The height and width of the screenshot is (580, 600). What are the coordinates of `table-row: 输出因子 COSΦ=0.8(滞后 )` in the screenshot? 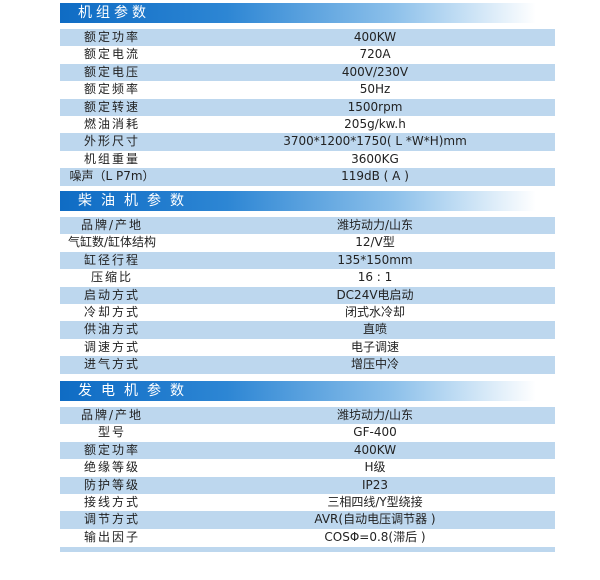 It's located at (307, 537).